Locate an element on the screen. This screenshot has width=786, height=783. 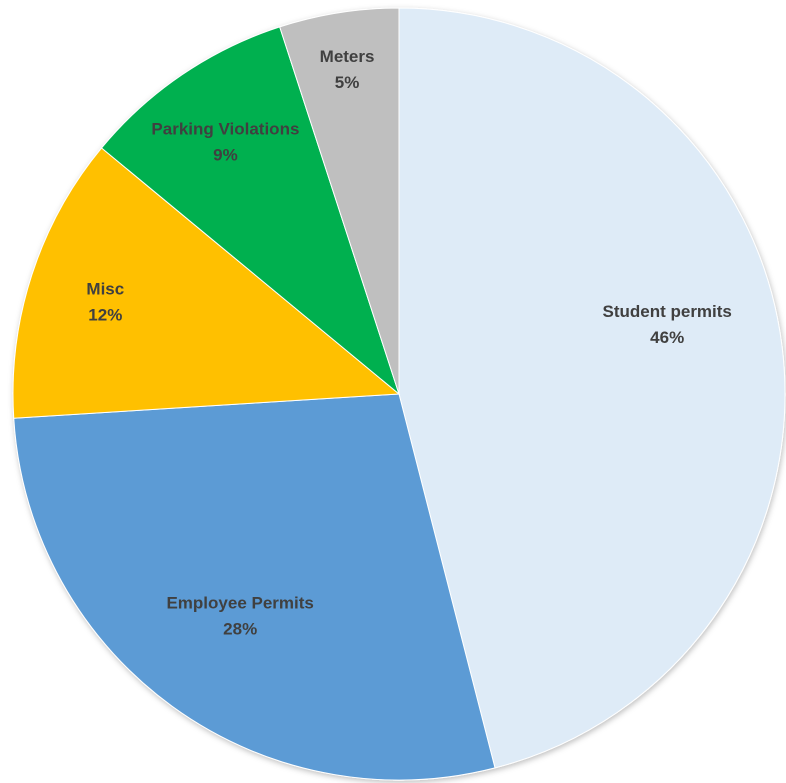
pie-label-percent: 46% is located at coordinates (667, 337).